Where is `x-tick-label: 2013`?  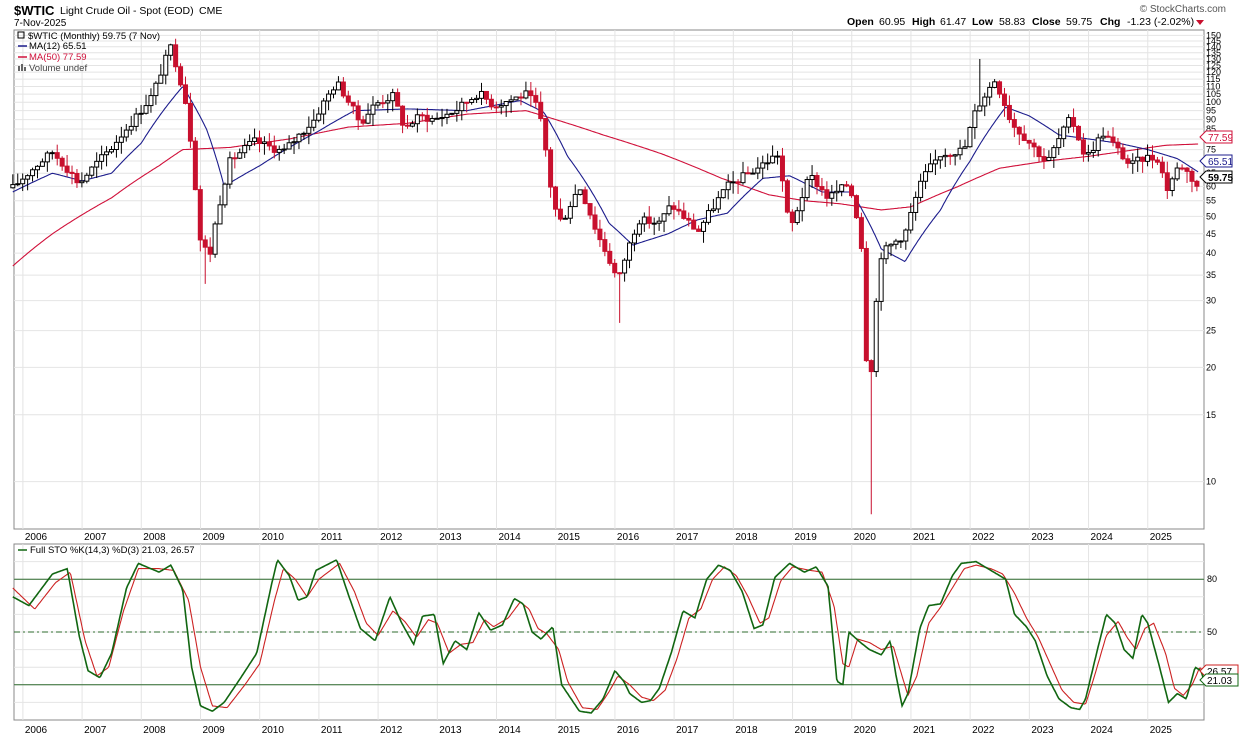 x-tick-label: 2013 is located at coordinates (450, 537).